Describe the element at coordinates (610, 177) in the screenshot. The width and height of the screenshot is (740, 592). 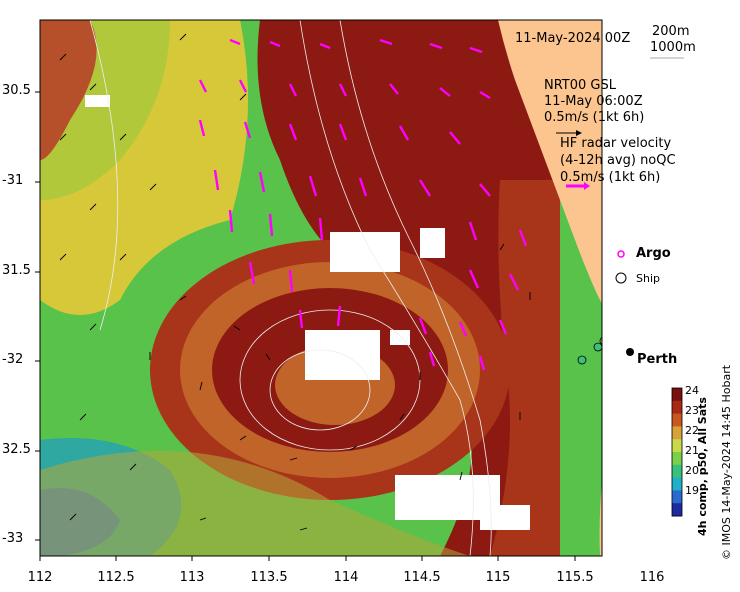
I see `radar-scale: 0.5m/s (1kt 6h)` at that location.